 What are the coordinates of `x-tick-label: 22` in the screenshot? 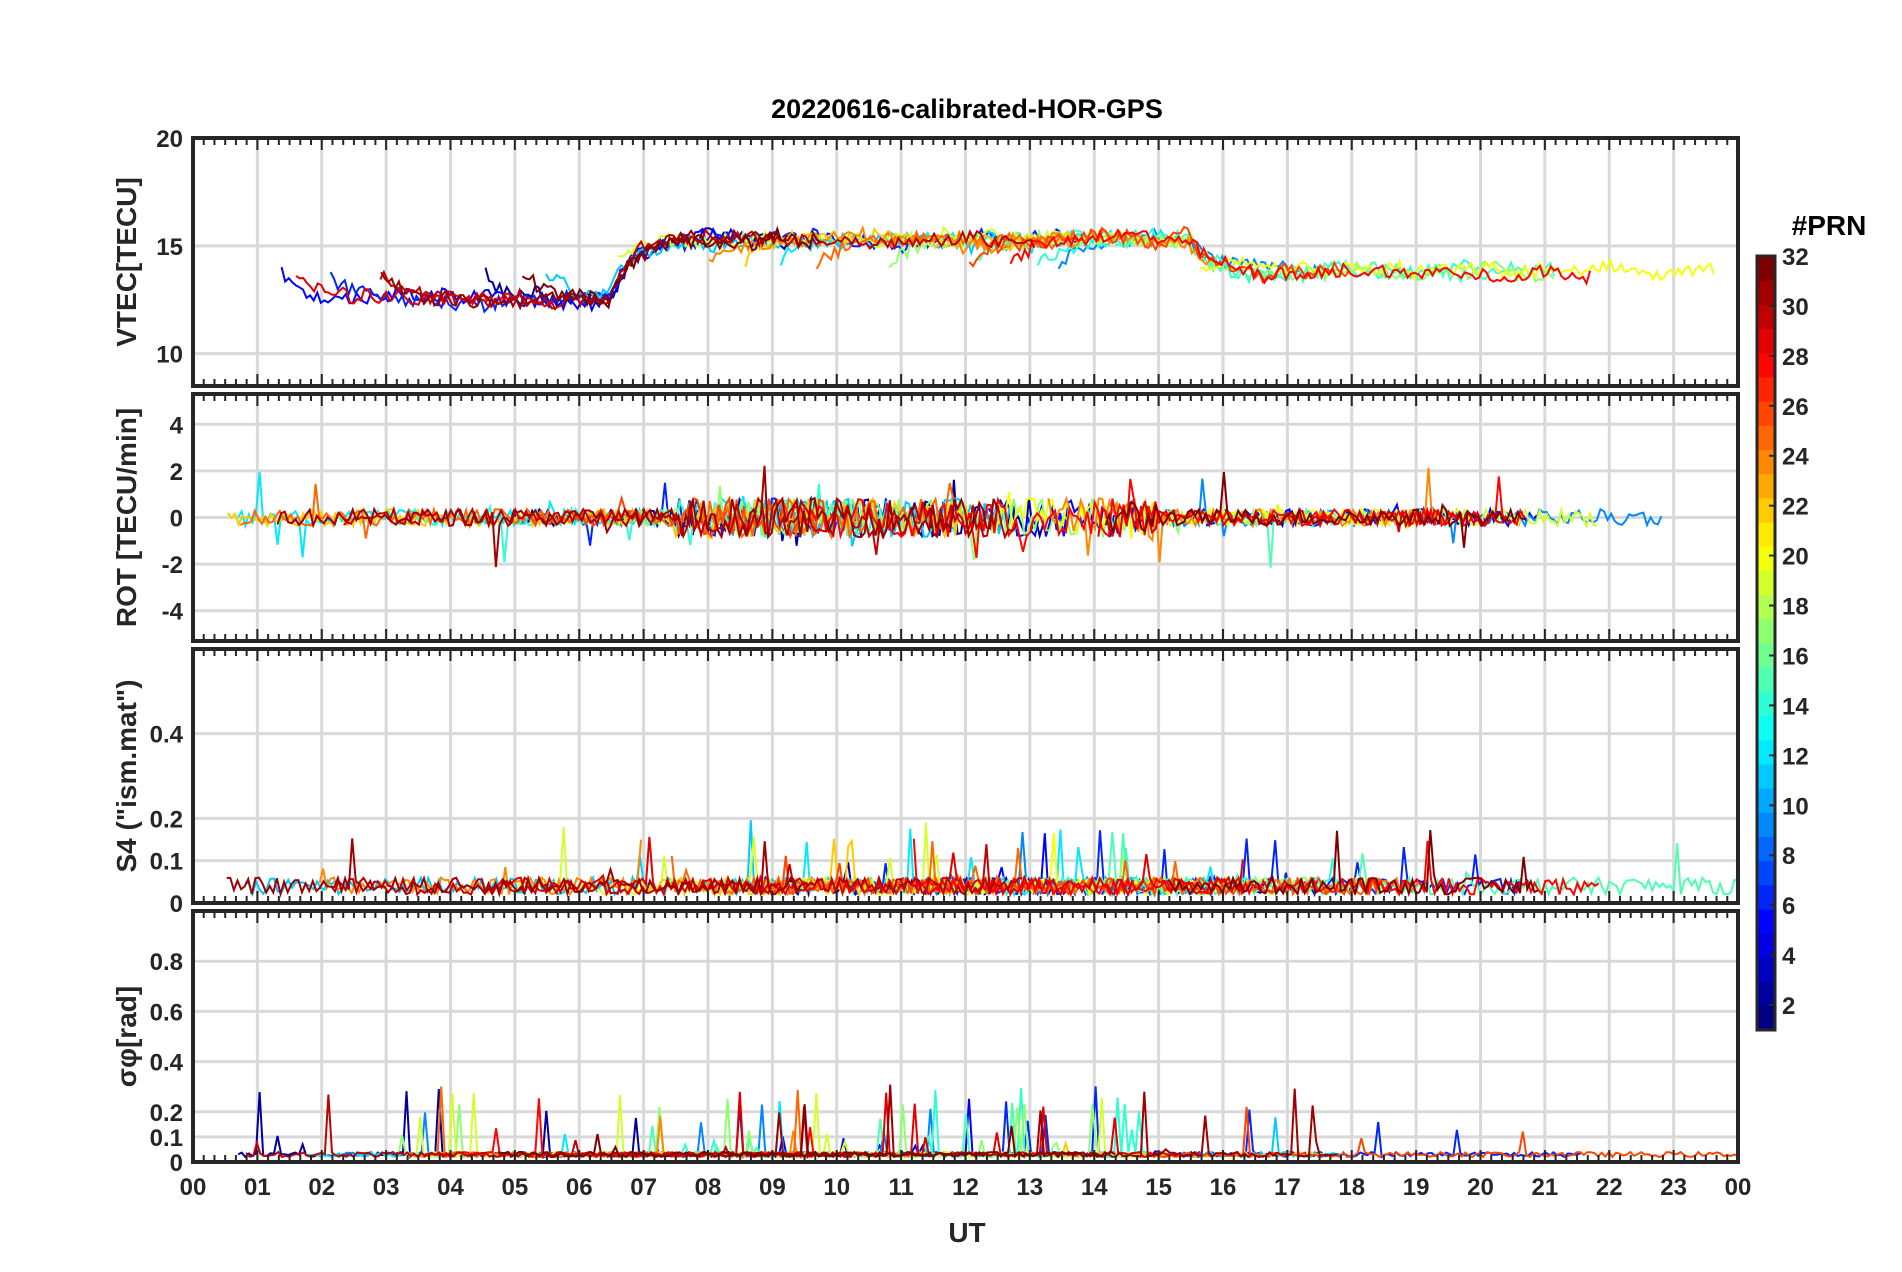 It's located at (1609, 1187).